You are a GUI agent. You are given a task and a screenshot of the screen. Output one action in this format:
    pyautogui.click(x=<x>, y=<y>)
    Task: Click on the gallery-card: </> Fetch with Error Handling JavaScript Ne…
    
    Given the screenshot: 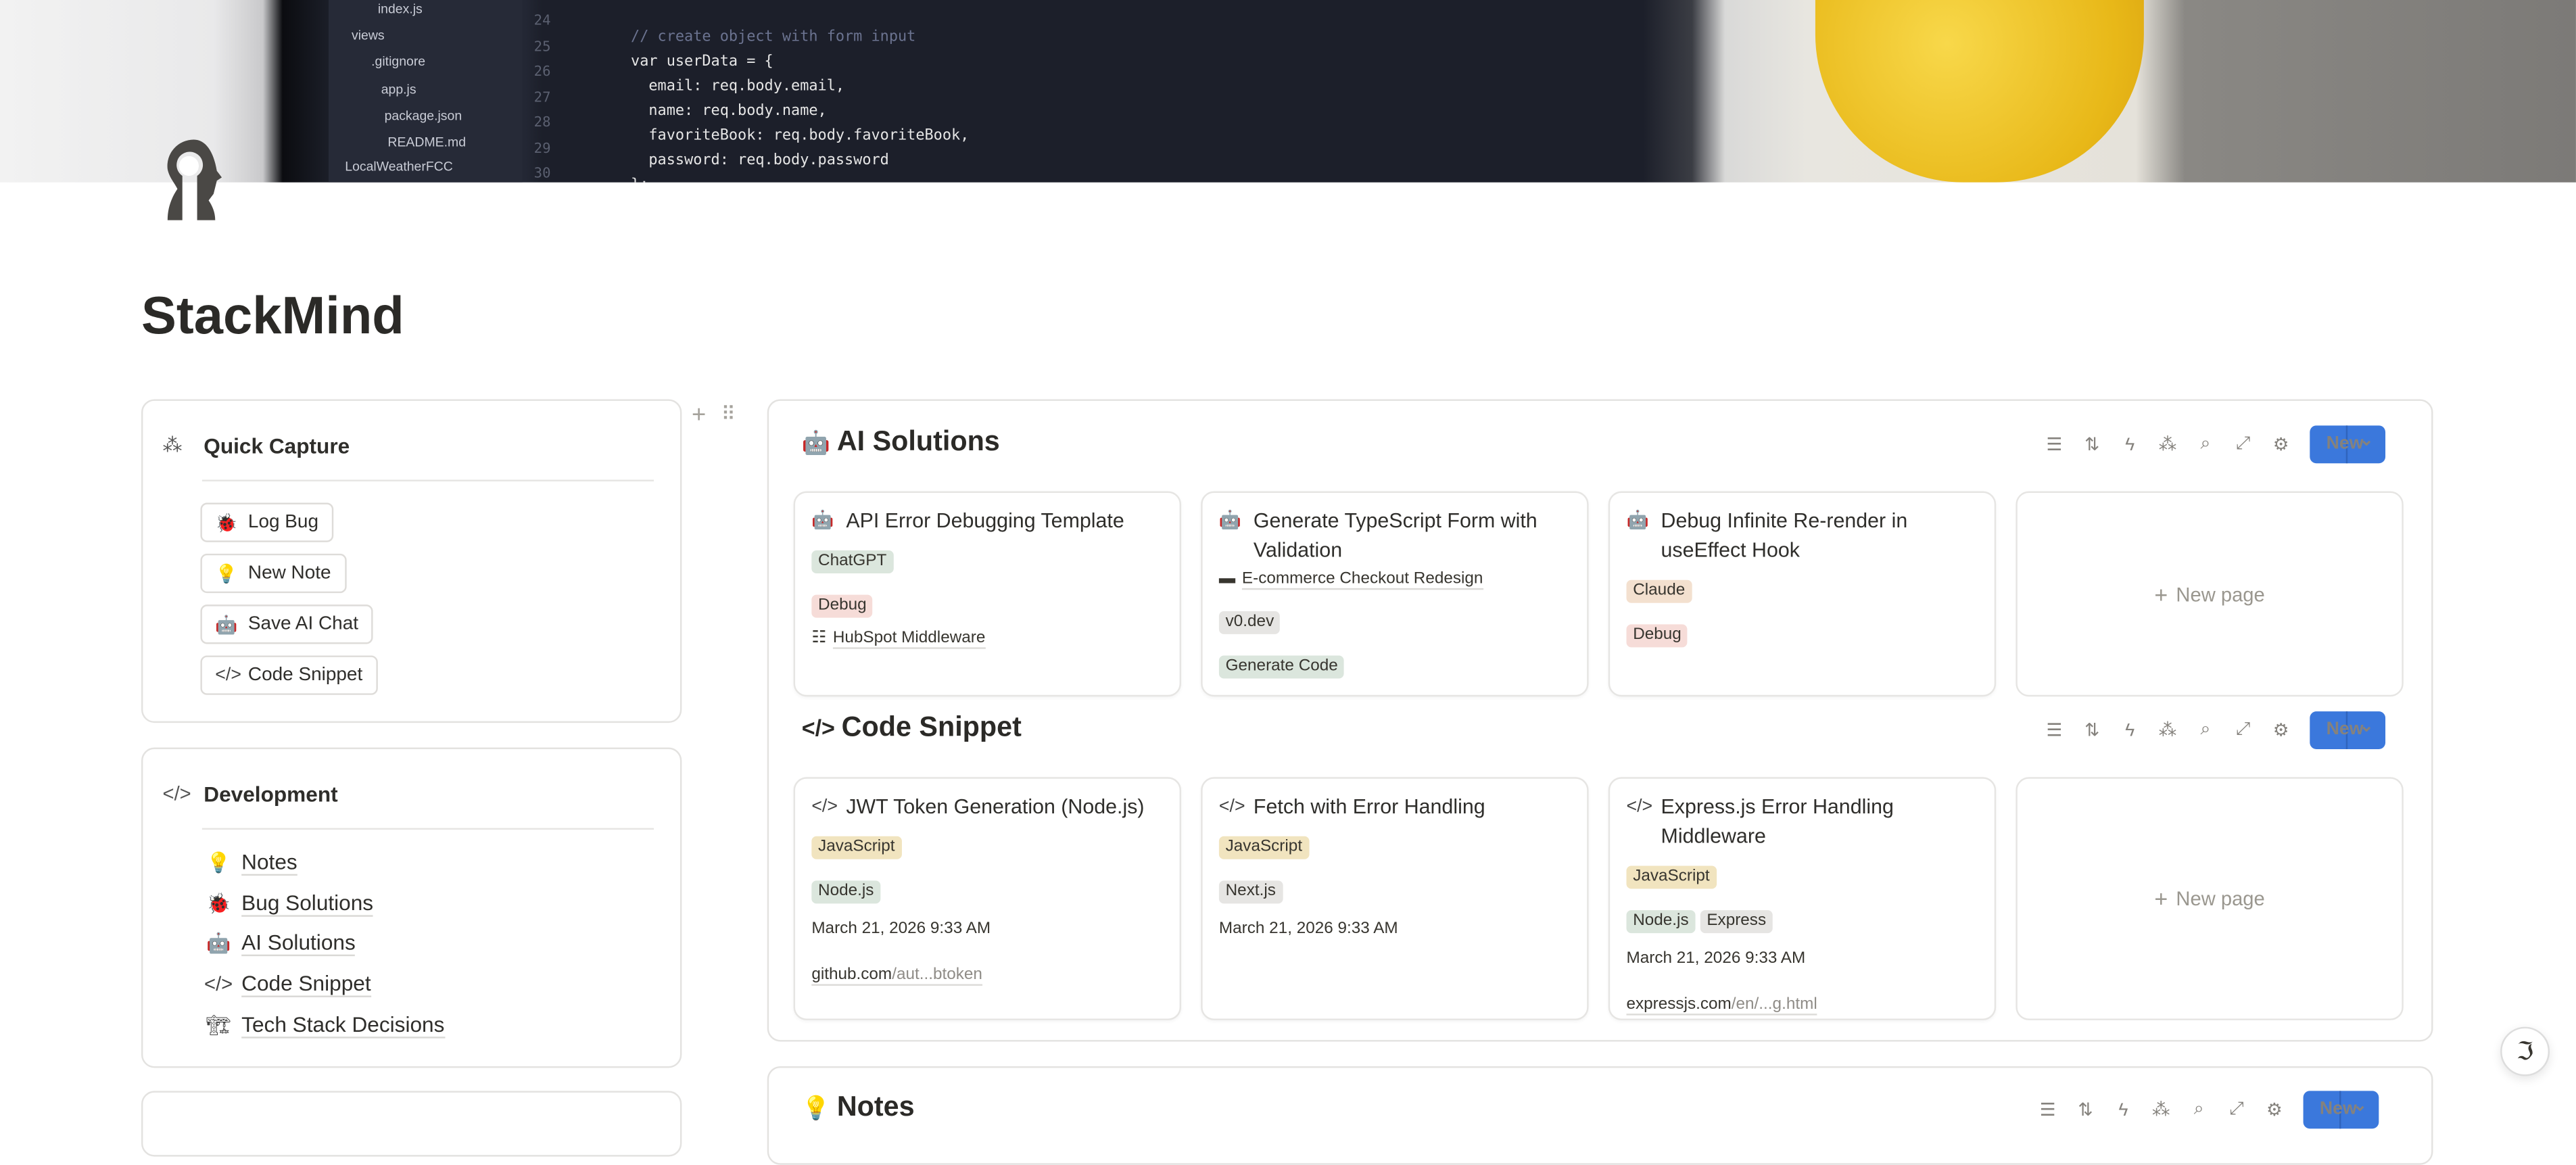 What is the action you would take?
    pyautogui.click(x=1395, y=899)
    